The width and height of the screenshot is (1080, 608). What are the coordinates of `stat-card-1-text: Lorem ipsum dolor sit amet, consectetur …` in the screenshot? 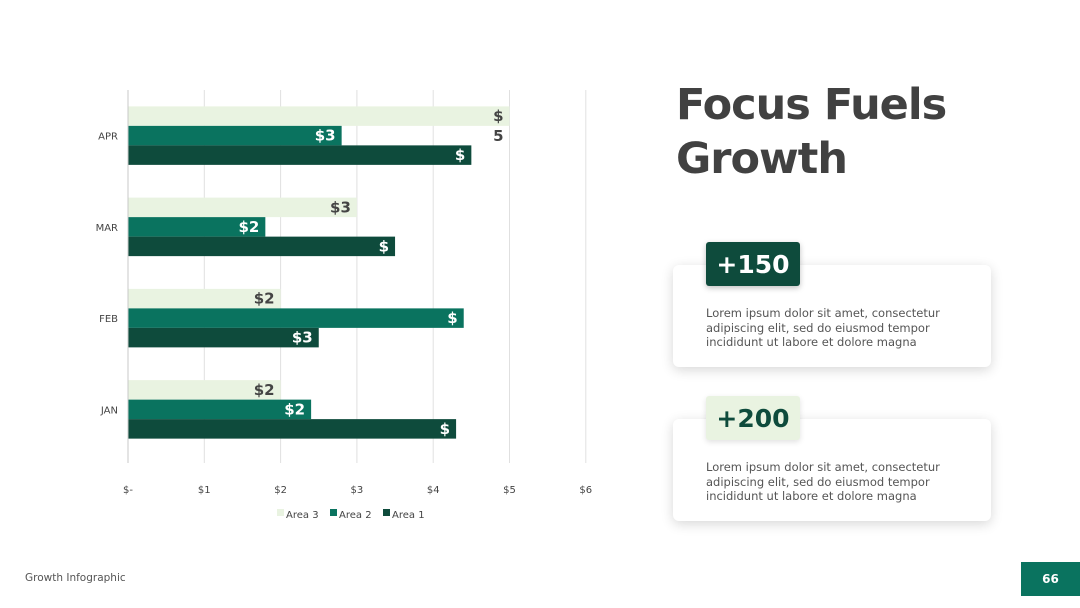 It's located at (823, 327).